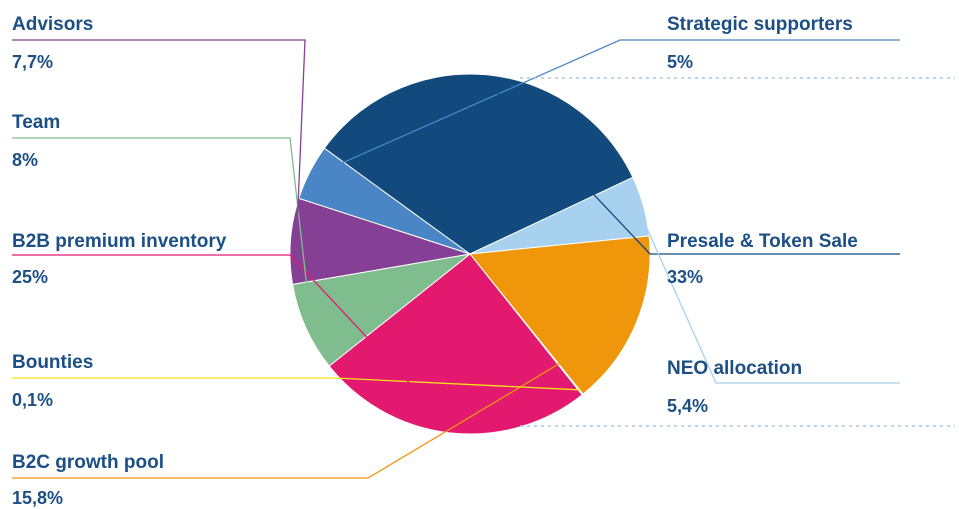  What do you see at coordinates (687, 406) in the screenshot?
I see `value-neo-allocation: 5,4%` at bounding box center [687, 406].